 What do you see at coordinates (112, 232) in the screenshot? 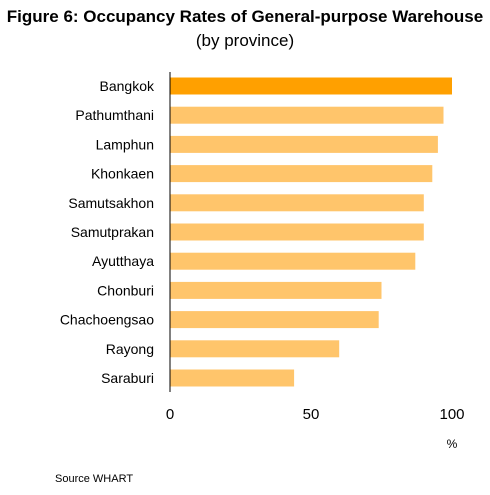
I see `category-label-samutprakan: Samutprakan` at bounding box center [112, 232].